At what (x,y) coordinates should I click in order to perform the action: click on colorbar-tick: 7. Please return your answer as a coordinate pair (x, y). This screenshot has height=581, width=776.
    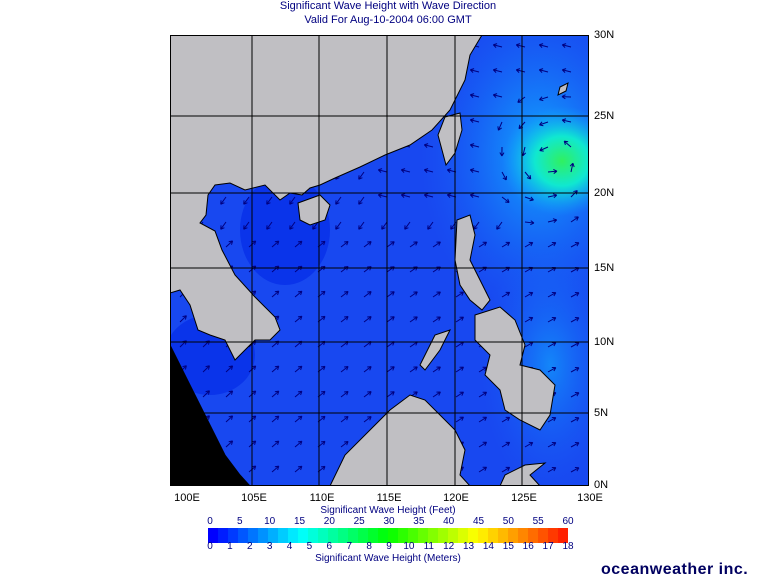
    Looking at the image, I should click on (349, 546).